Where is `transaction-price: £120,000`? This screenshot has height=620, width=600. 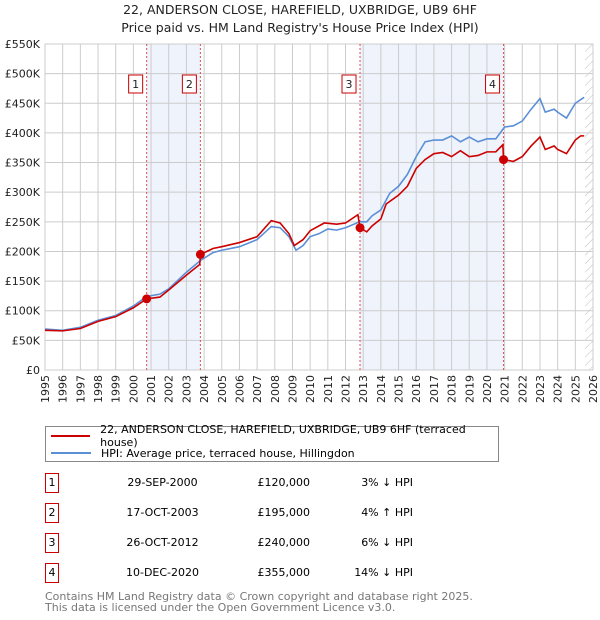
transaction-price: £120,000 is located at coordinates (284, 482).